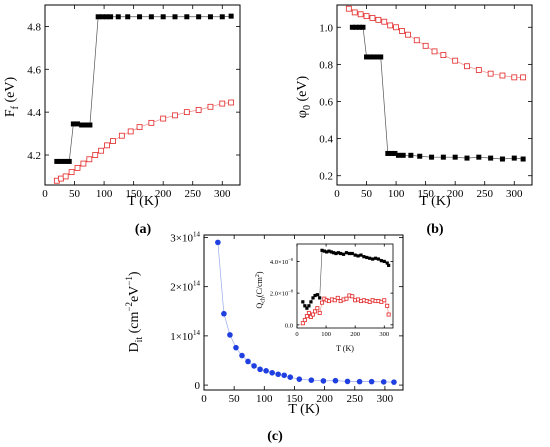  I want to click on panel-b-frame, so click(434, 95).